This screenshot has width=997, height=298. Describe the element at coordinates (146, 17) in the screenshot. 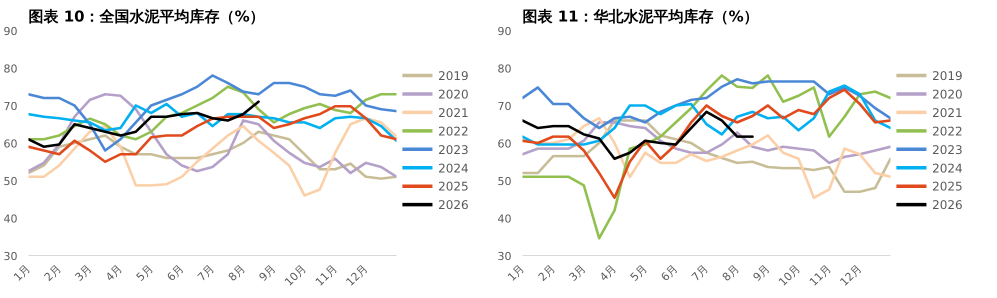

I see `chart-title: 图表 10：全国水泥平均库存（%）` at that location.